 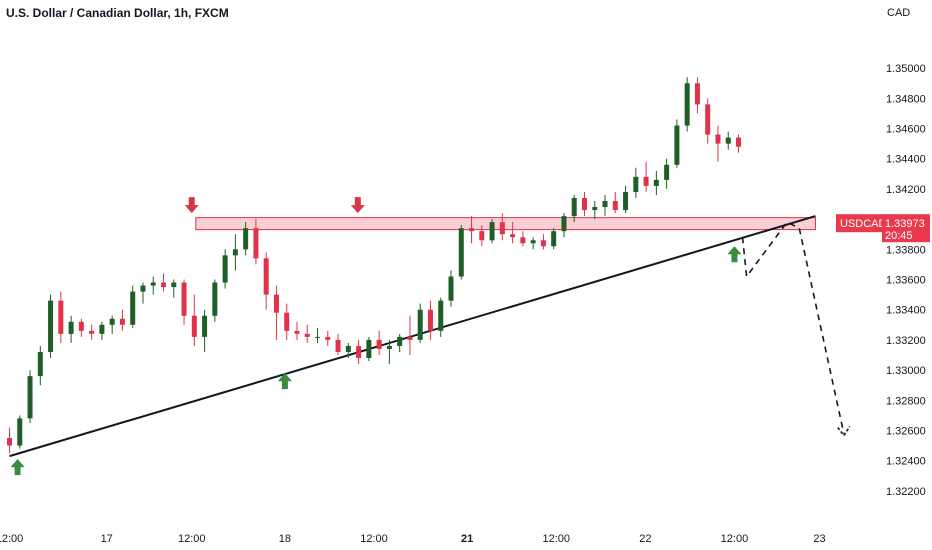 What do you see at coordinates (906, 311) in the screenshot?
I see `y-tick-label: 1.33400` at bounding box center [906, 311].